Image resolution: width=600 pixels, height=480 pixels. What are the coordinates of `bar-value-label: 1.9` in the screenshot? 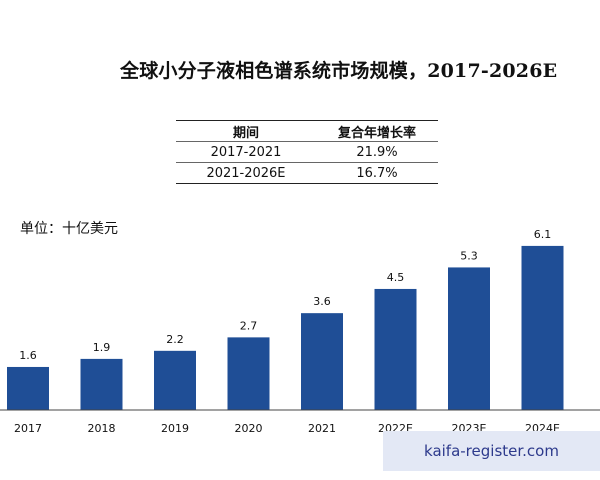 It's located at (102, 347).